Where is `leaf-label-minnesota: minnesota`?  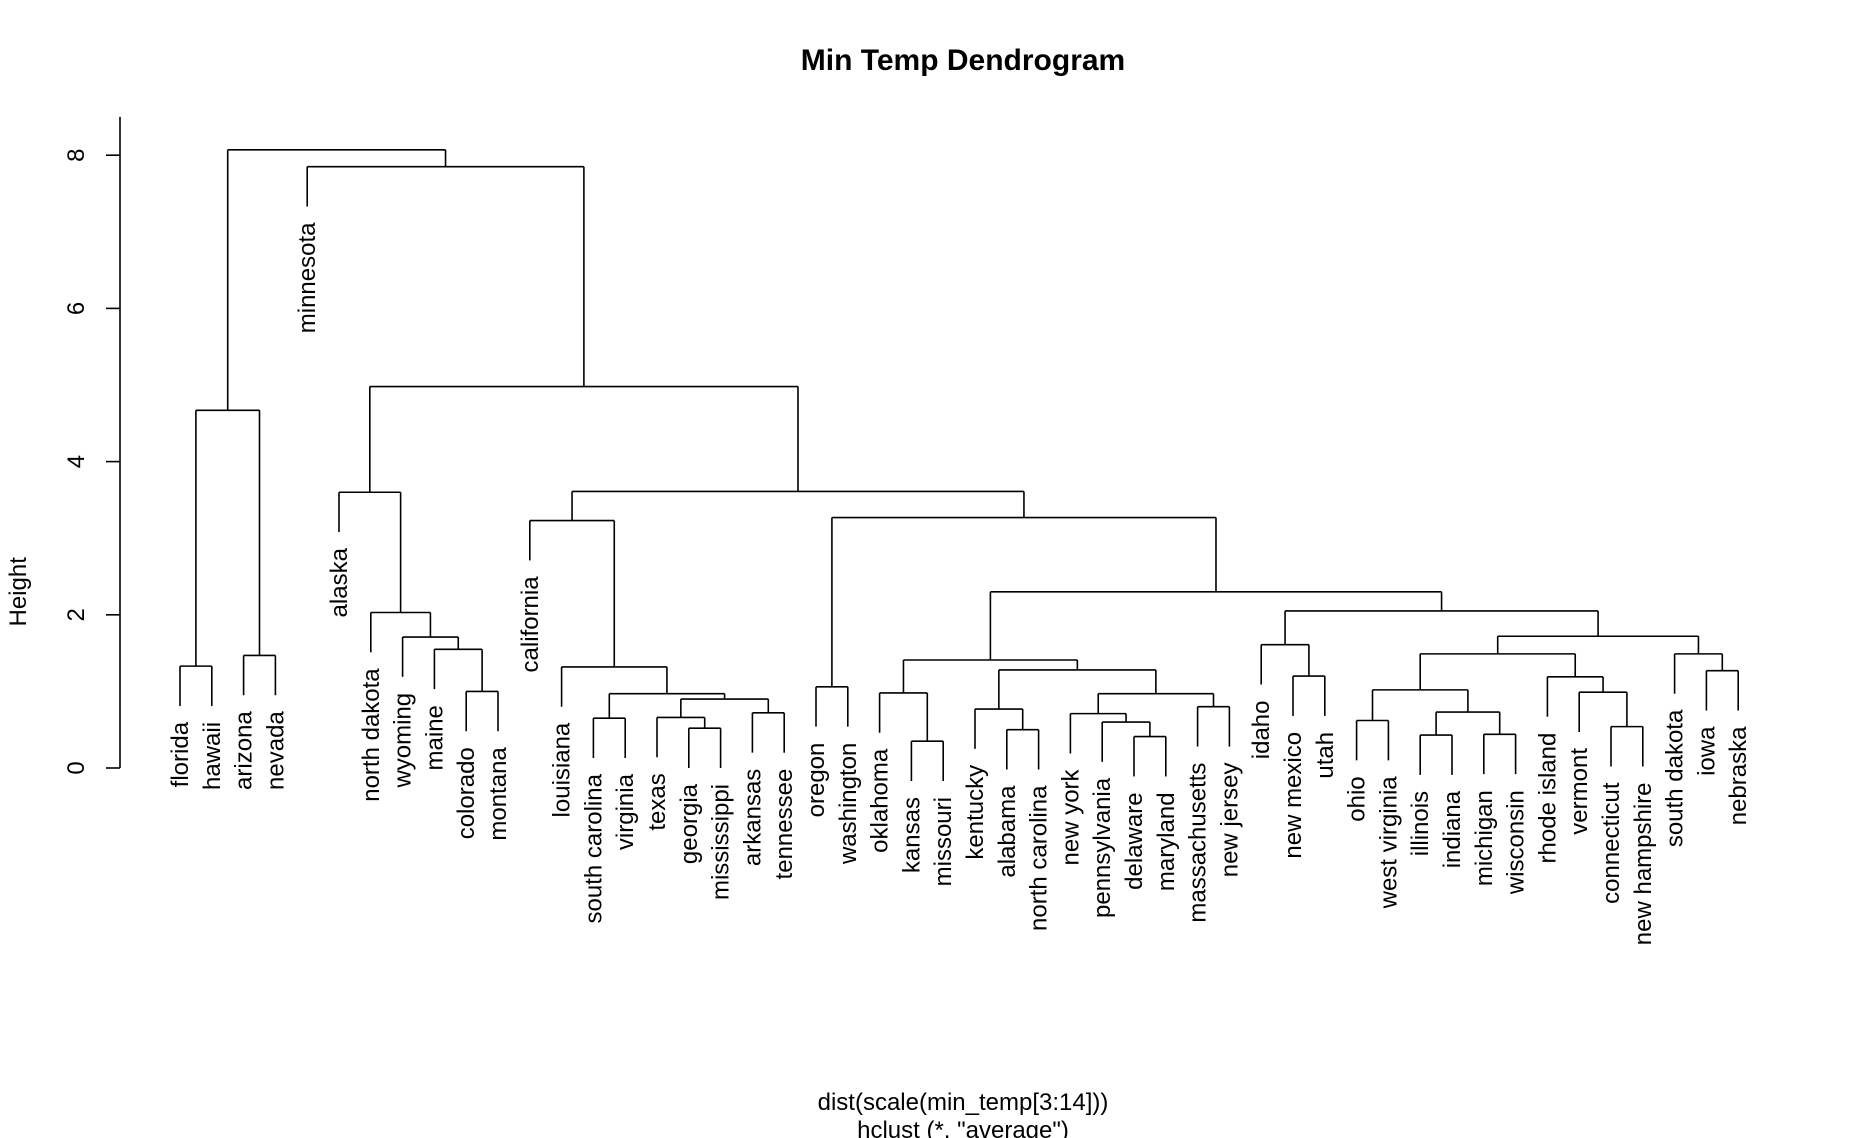 leaf-label-minnesota: minnesota is located at coordinates (307, 277).